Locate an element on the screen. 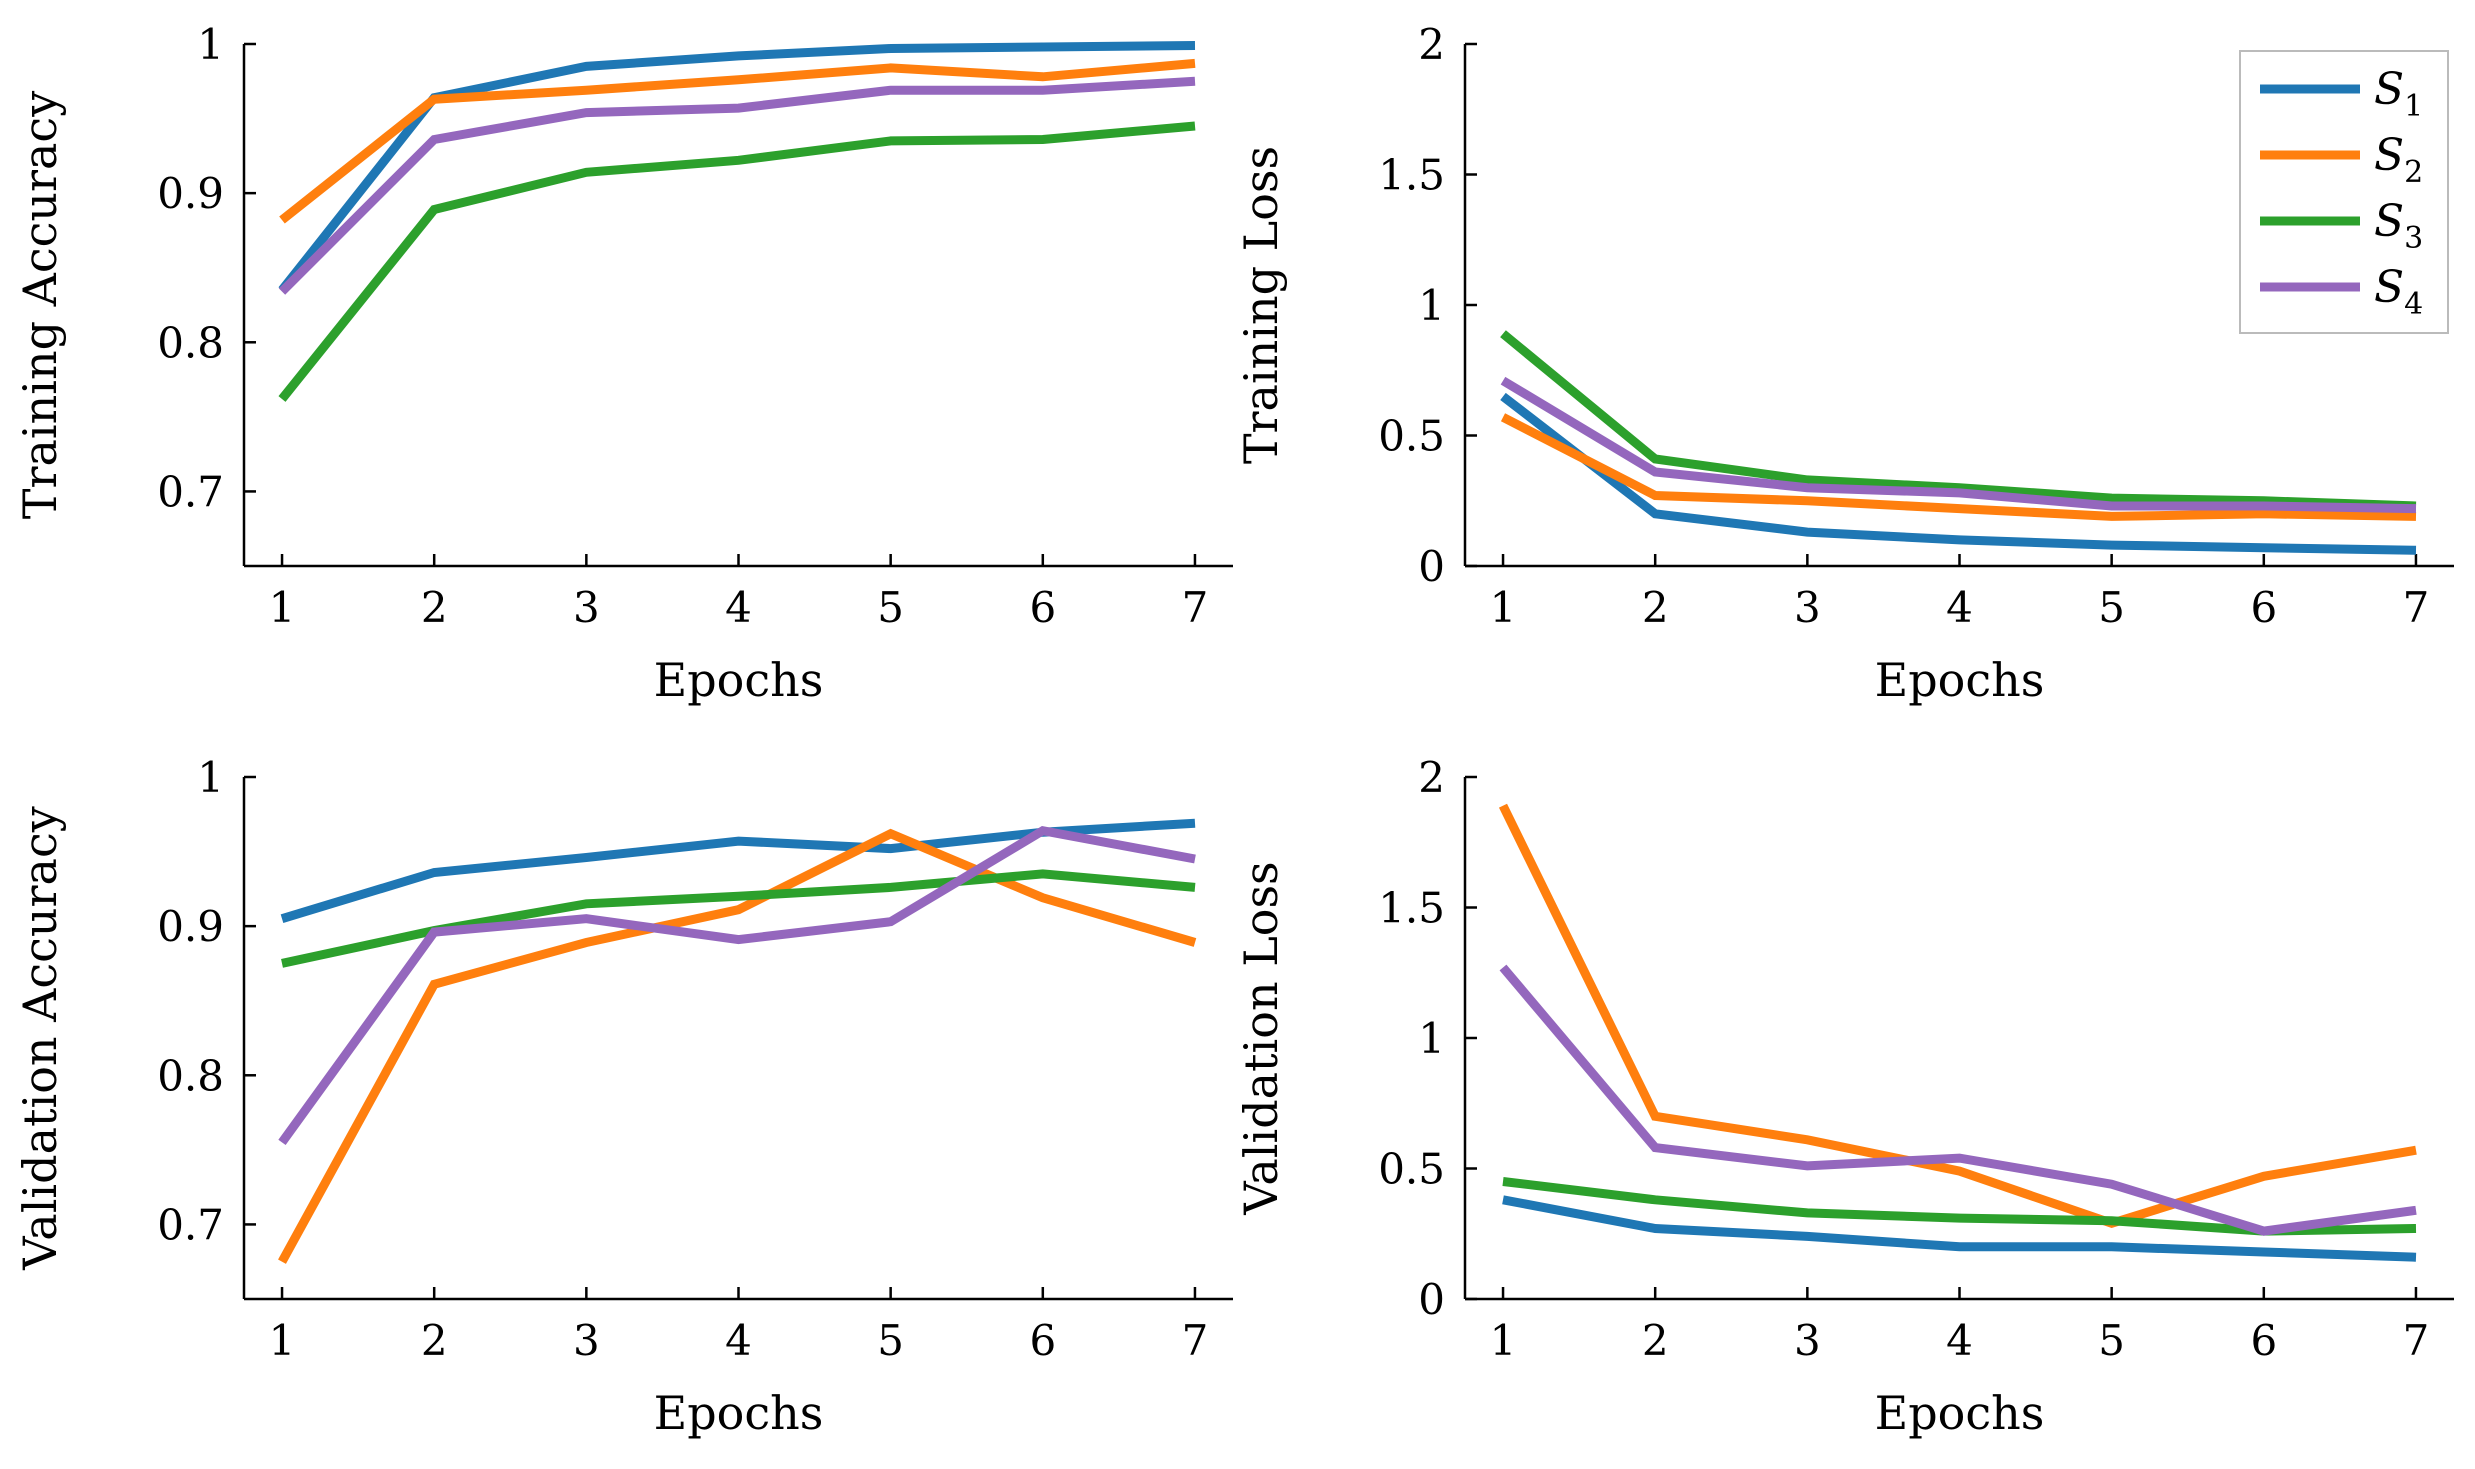 The height and width of the screenshot is (1469, 2475). training-loss-series-s1-line is located at coordinates (1958, 473).